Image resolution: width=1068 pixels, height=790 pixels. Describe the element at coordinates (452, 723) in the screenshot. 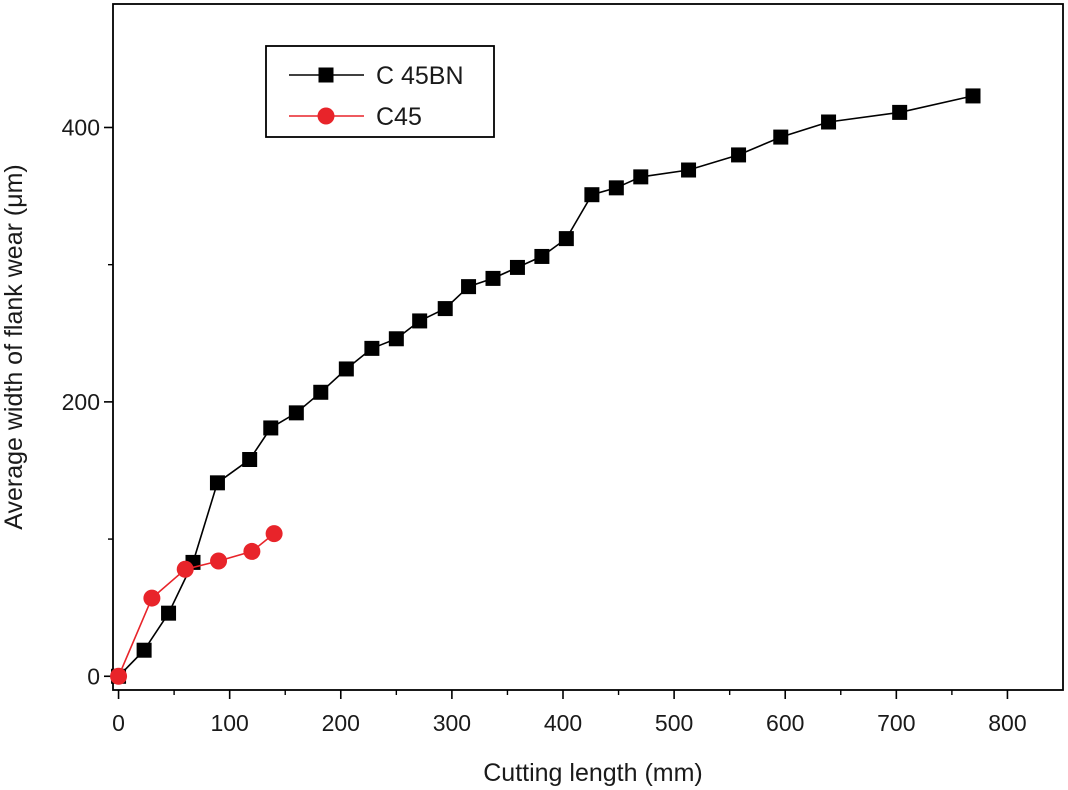

I see `x-tick-label: 300` at that location.